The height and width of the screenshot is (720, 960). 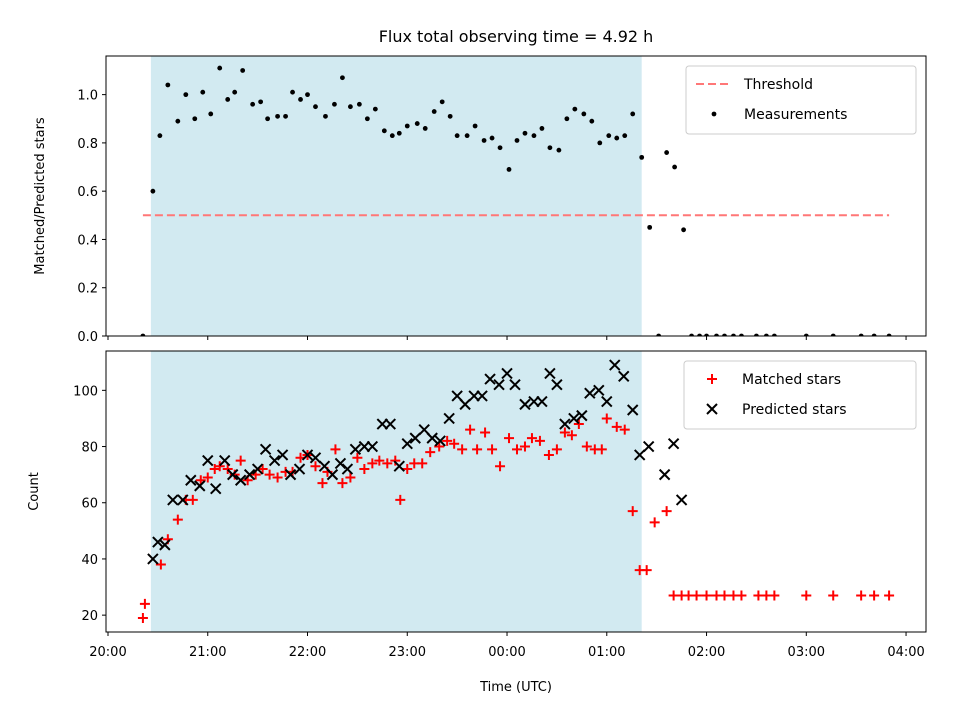 I want to click on x-axis-label: Time (UTC), so click(x=515, y=687).